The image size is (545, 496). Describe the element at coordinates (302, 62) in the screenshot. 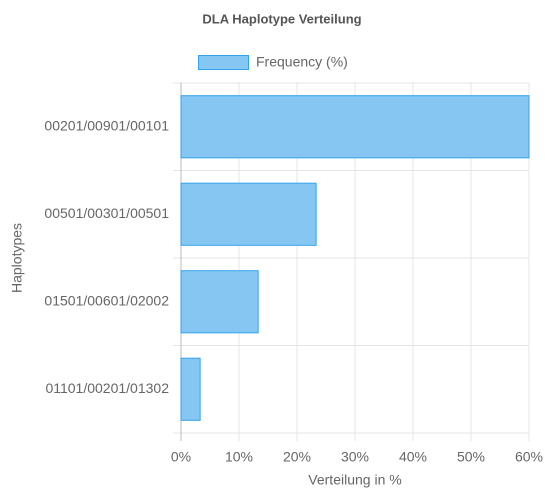

I see `legend-label: Frequency (%)` at that location.